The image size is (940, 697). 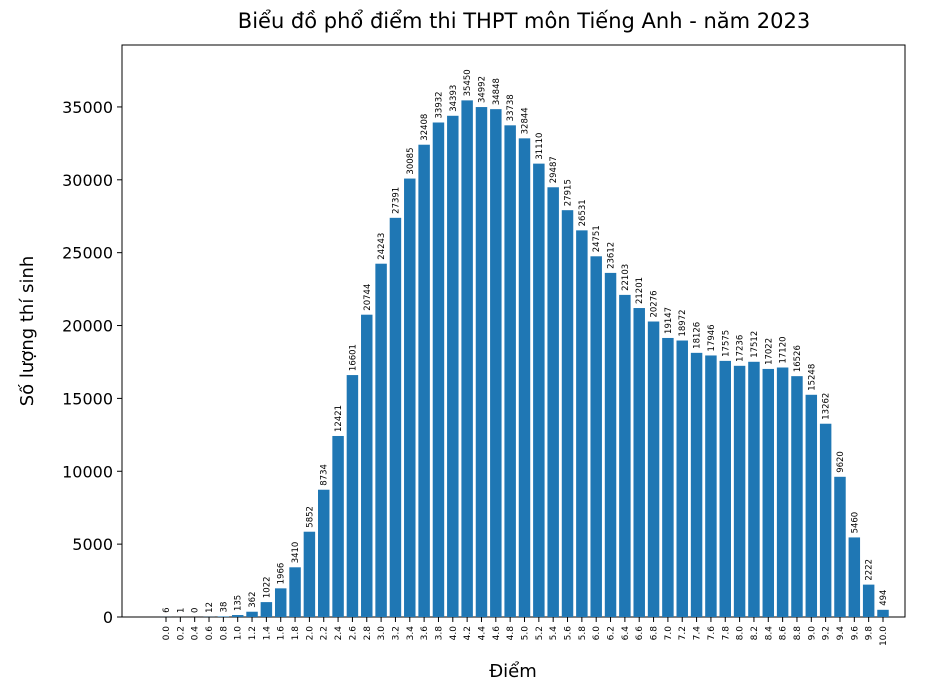 What do you see at coordinates (655, 633) in the screenshot?
I see `x-tick-label: 6.8` at bounding box center [655, 633].